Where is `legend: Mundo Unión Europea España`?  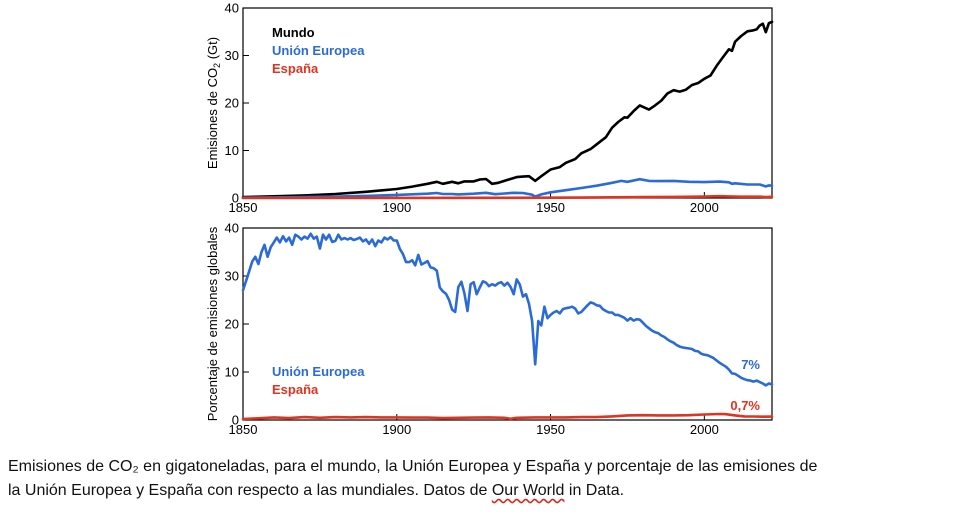
legend: Mundo Unión Europea España is located at coordinates (318, 50).